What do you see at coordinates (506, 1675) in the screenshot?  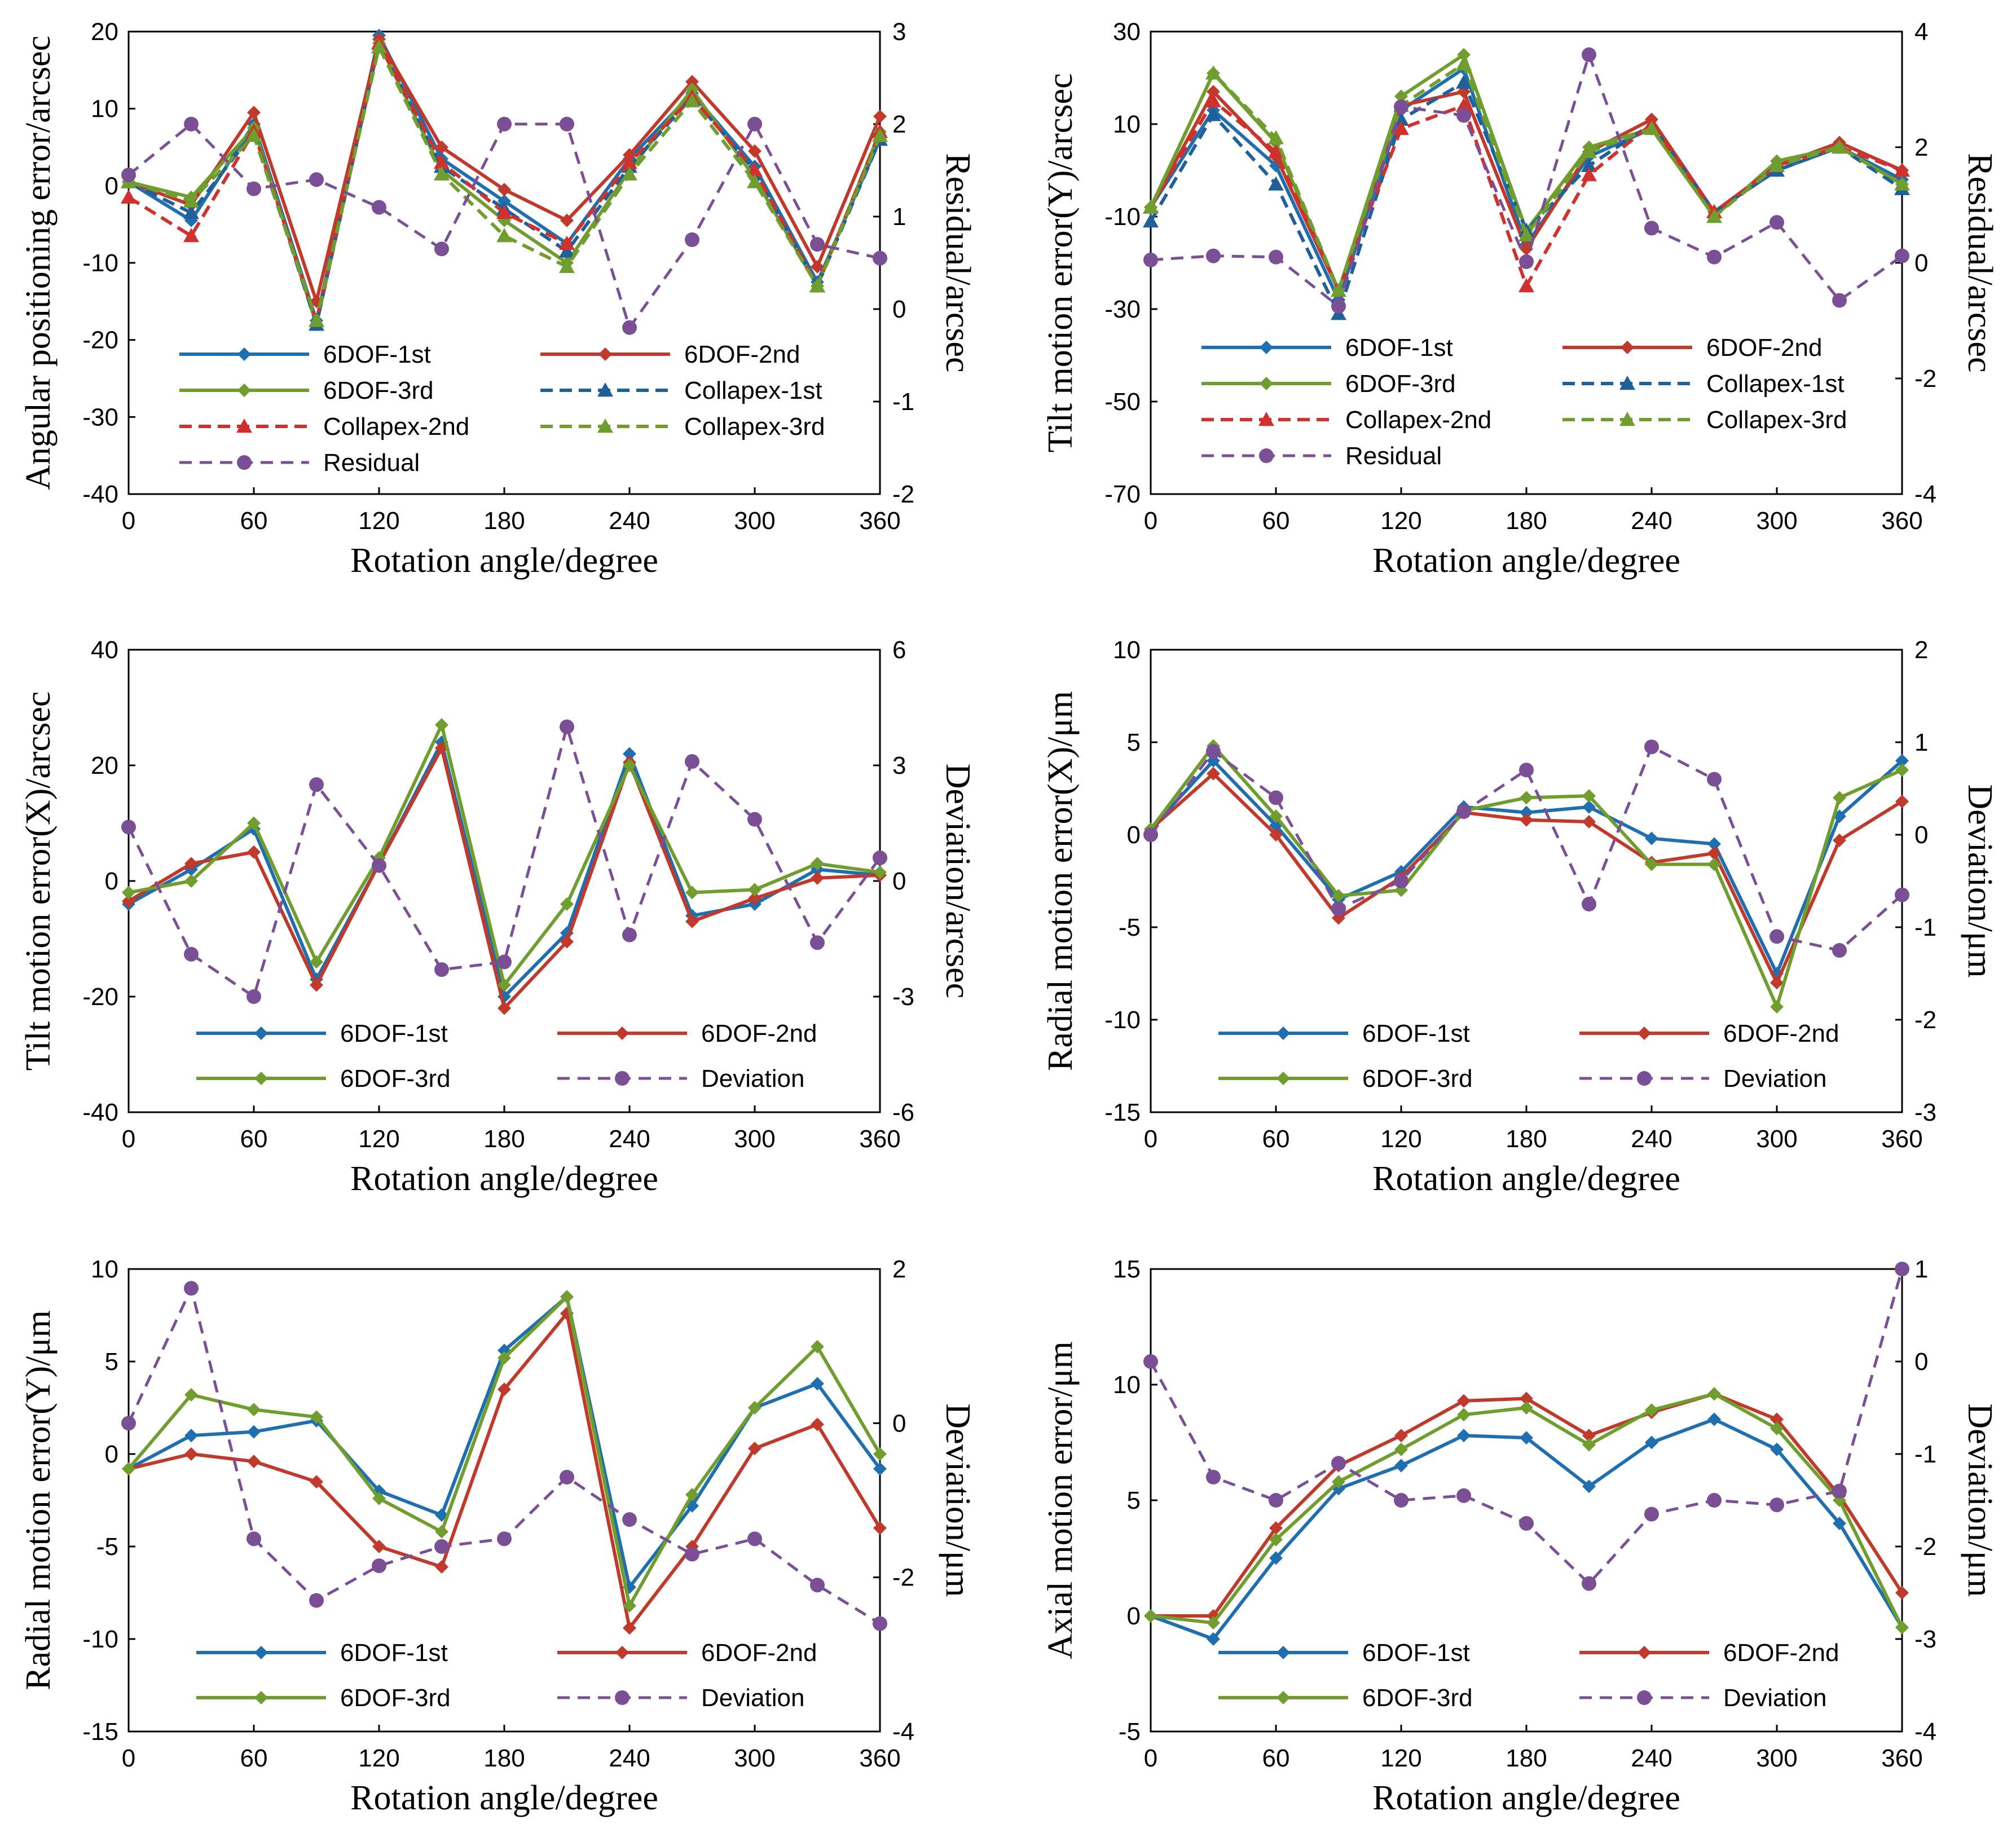 I see `legend: 6DOF-1st 6DOF-2nd 6DOF-3rd Deviation` at bounding box center [506, 1675].